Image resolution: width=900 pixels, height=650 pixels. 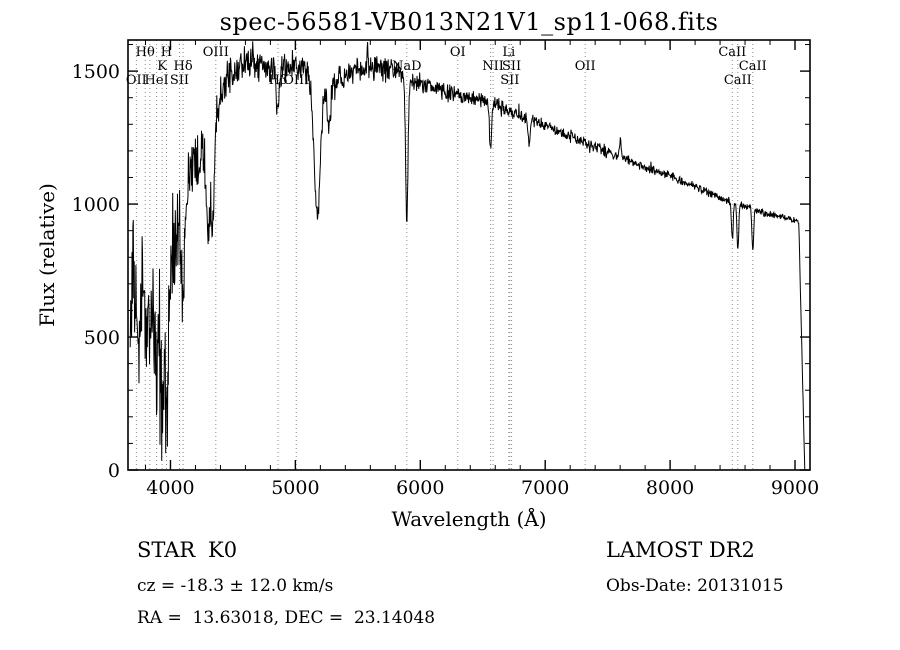 What do you see at coordinates (235, 586) in the screenshot?
I see `cz-value: cz = -18.3 ± 12.0 km/s` at bounding box center [235, 586].